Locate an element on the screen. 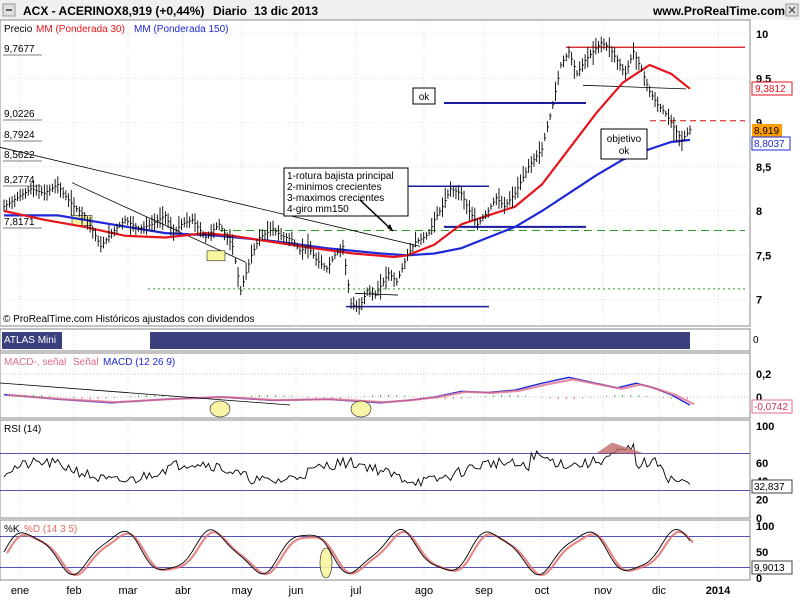 The height and width of the screenshot is (600, 800). step-2: 2-minimos crecientes is located at coordinates (334, 187).